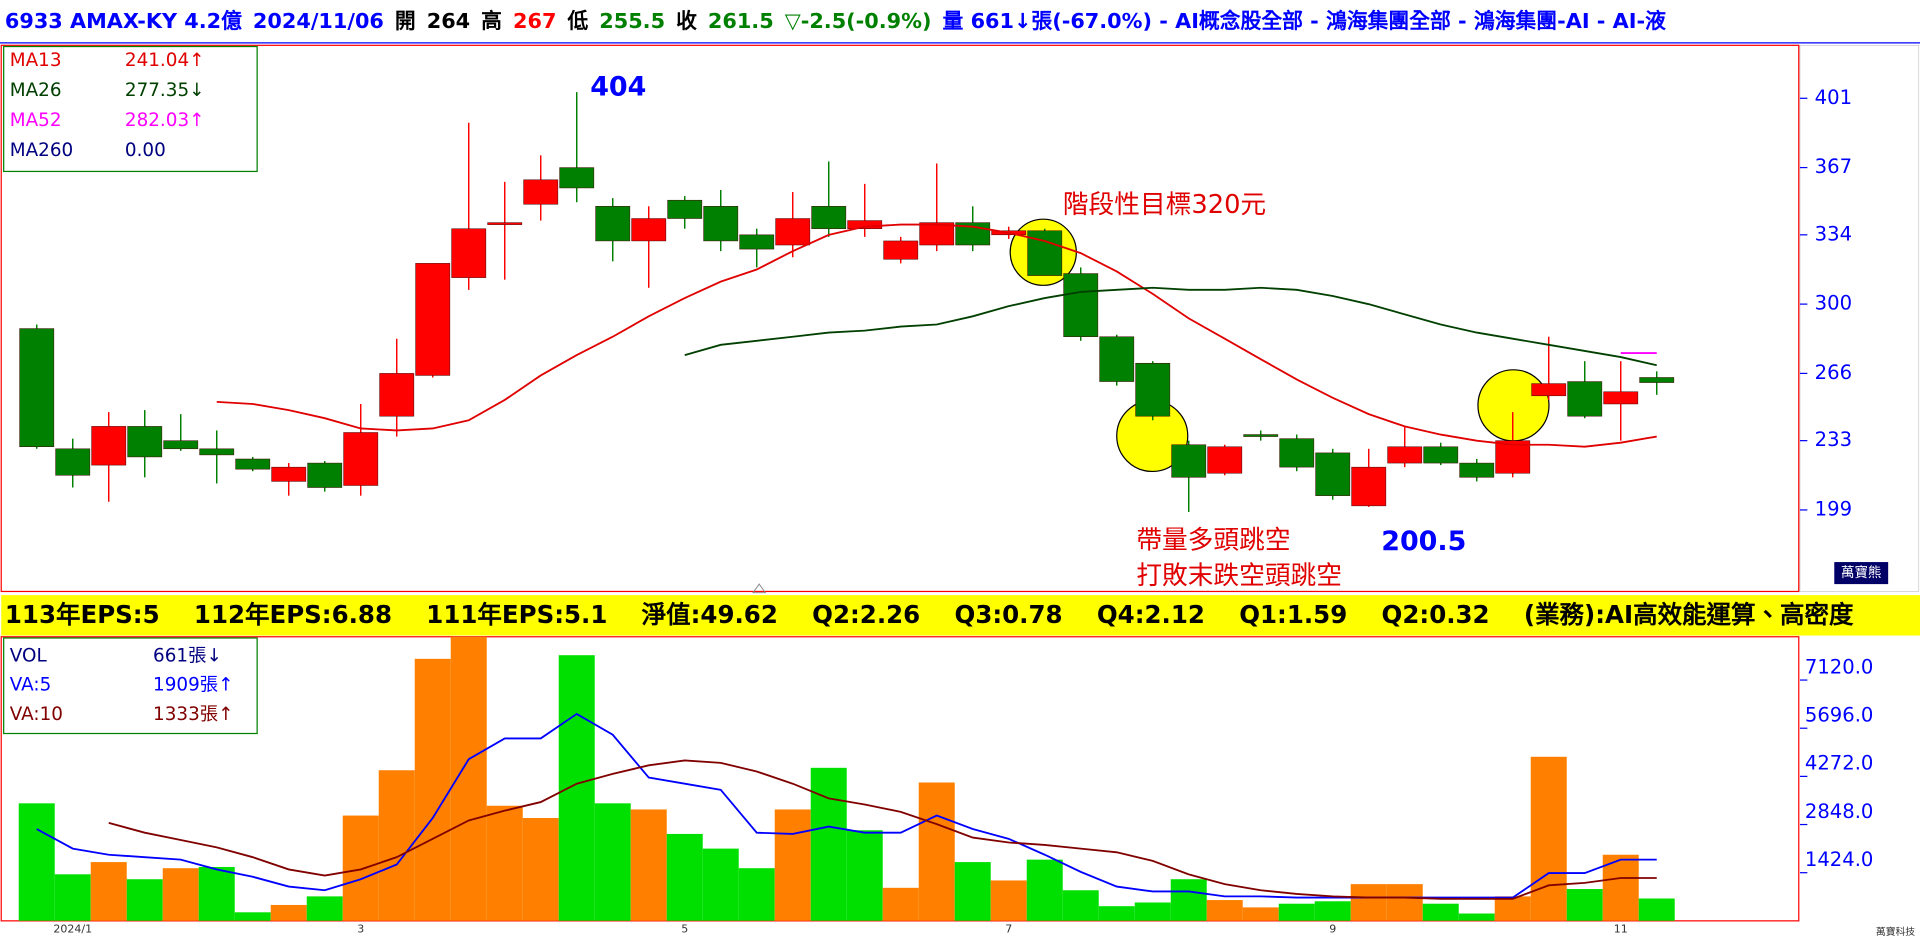 This screenshot has height=938, width=1920. I want to click on legend-value: 1333張↑, so click(193, 714).